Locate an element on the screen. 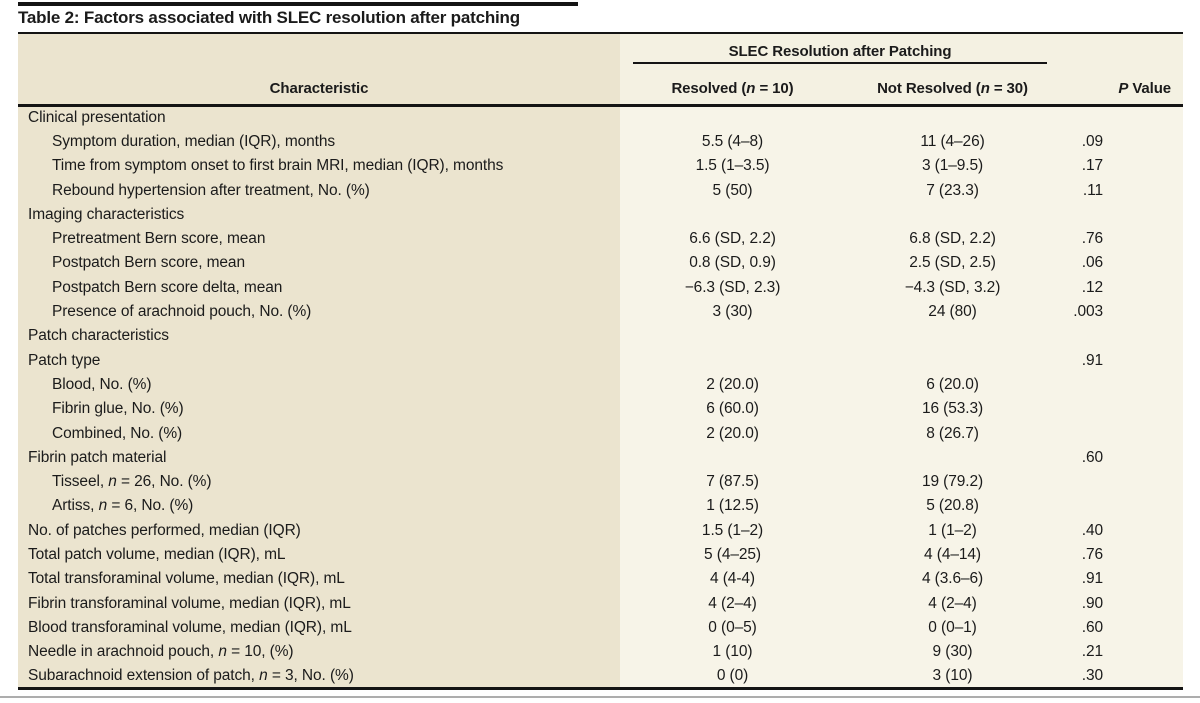 The image size is (1200, 703). resolved-value-cell: 1 (10) is located at coordinates (732, 652).